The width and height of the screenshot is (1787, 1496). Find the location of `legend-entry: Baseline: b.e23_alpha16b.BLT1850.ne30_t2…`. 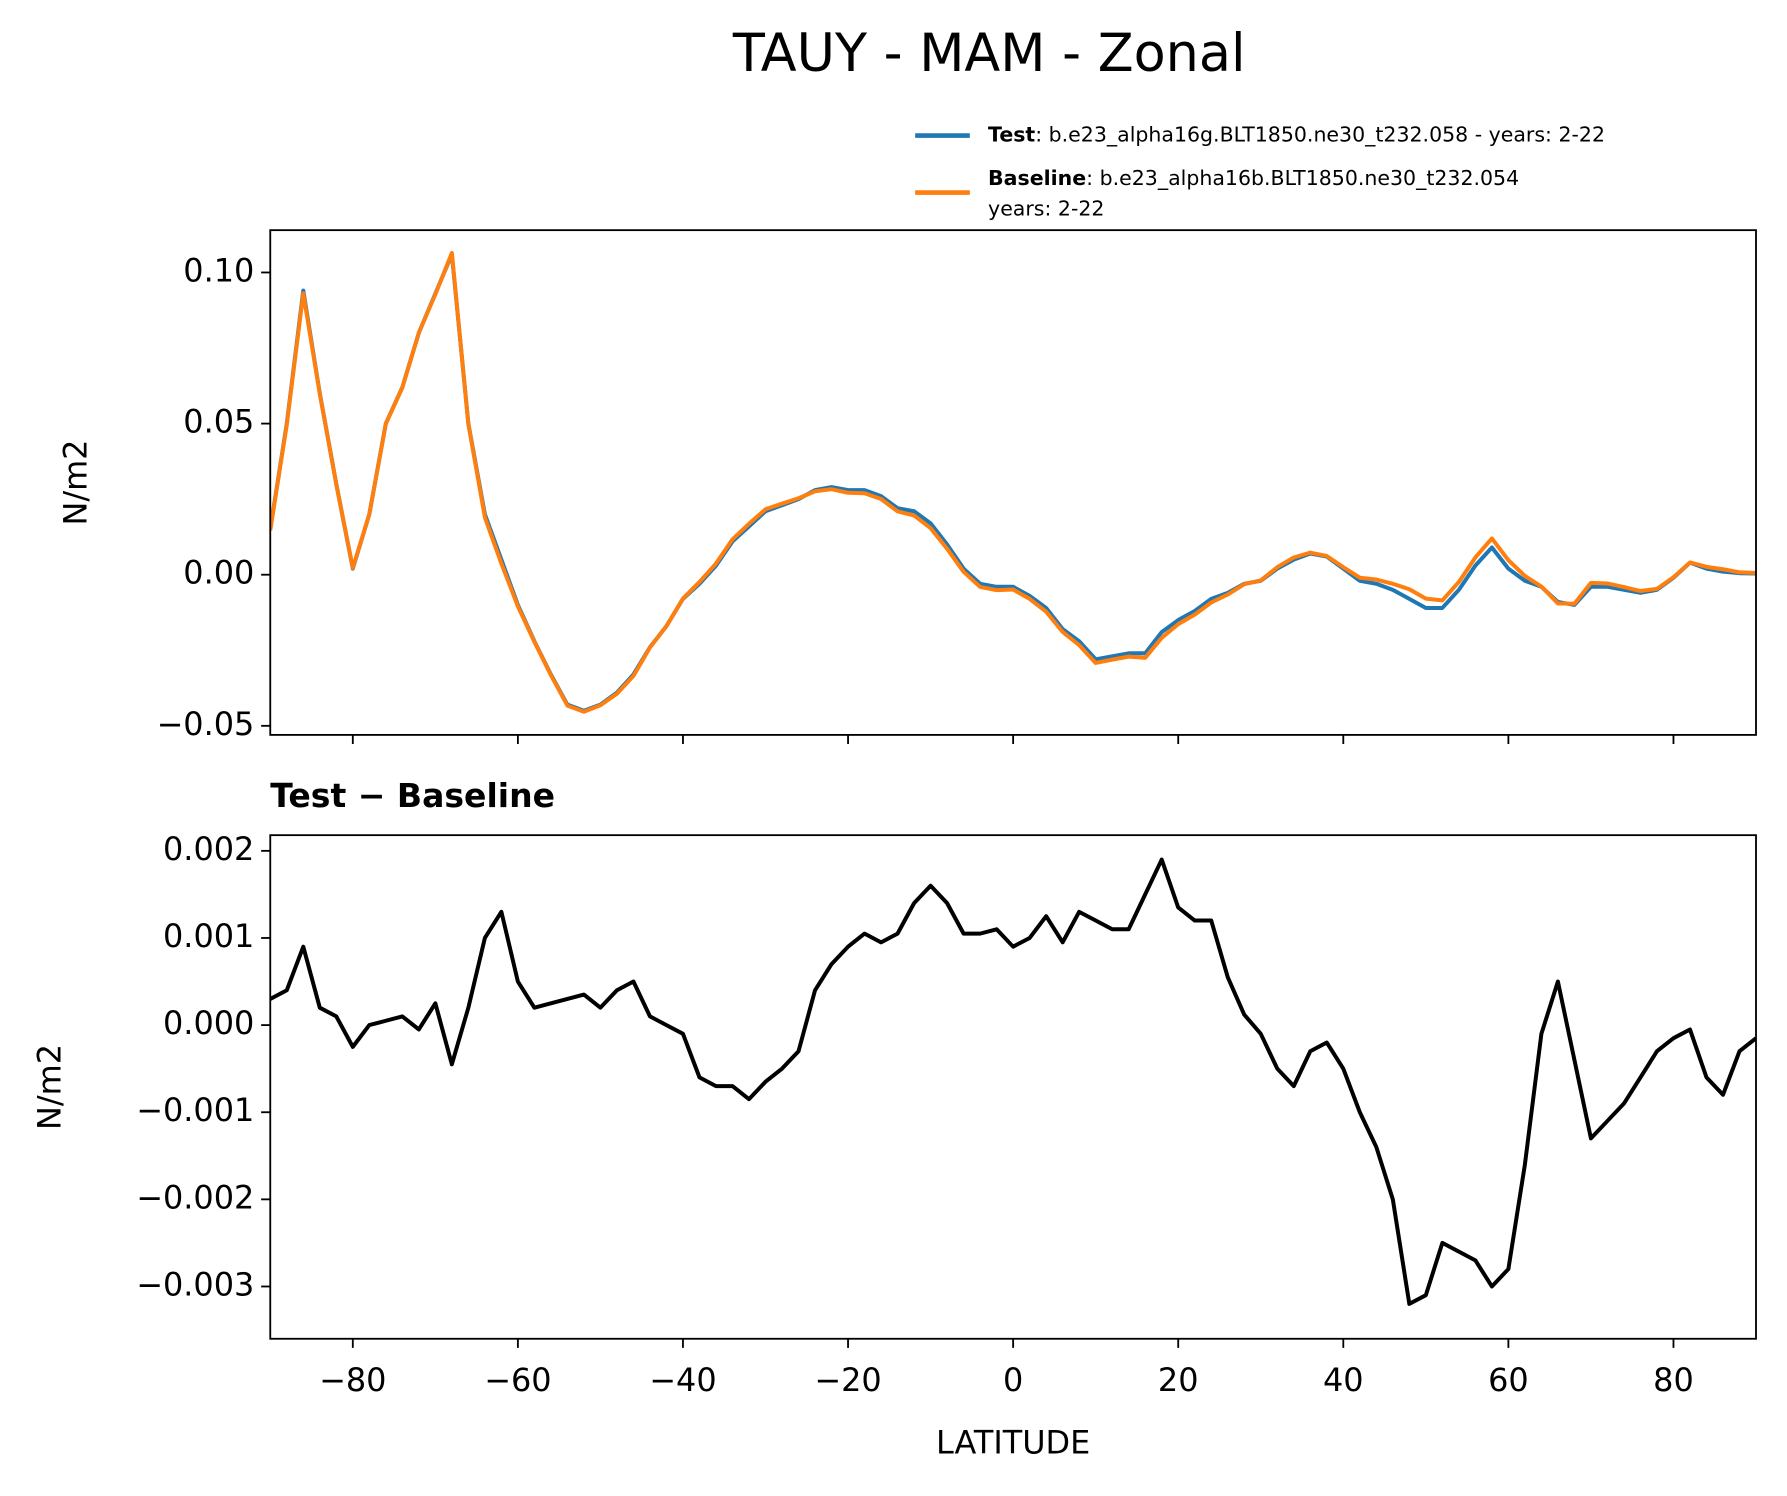

legend-entry: Baseline: b.e23_alpha16b.BLT1850.ne30_t2… is located at coordinates (1253, 178).